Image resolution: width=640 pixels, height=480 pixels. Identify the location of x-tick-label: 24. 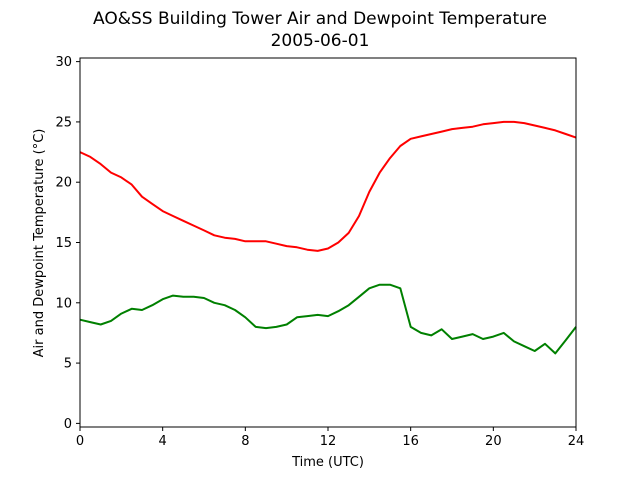
(576, 441).